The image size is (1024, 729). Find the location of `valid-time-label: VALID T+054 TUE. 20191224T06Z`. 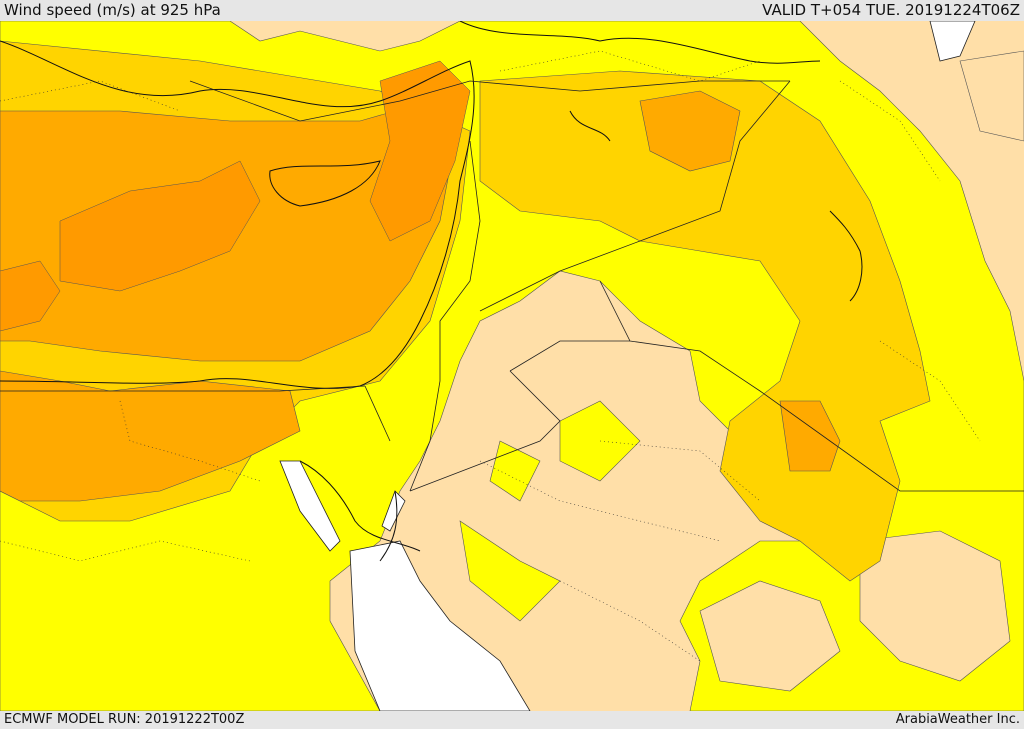

valid-time-label: VALID T+054 TUE. 20191224T06Z is located at coordinates (891, 10).